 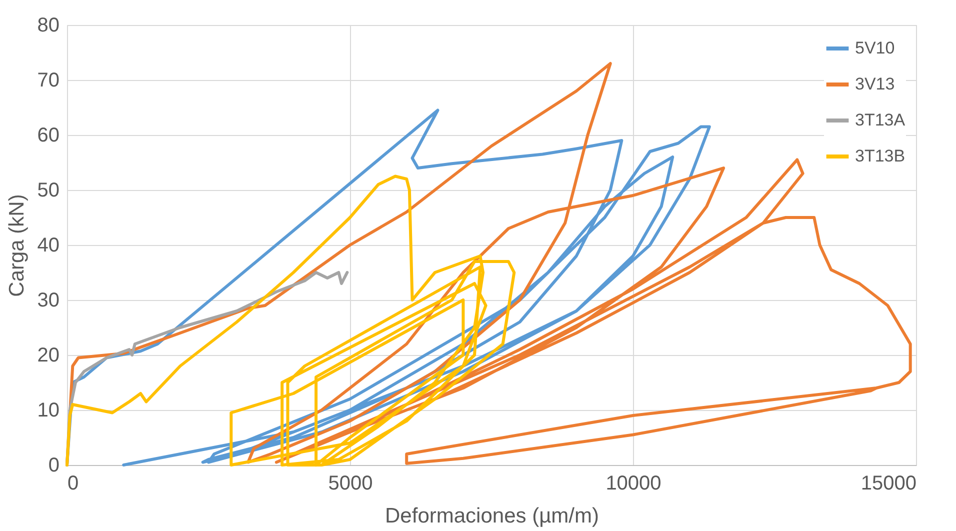 I want to click on y-tick-label: 50, so click(x=48, y=191).